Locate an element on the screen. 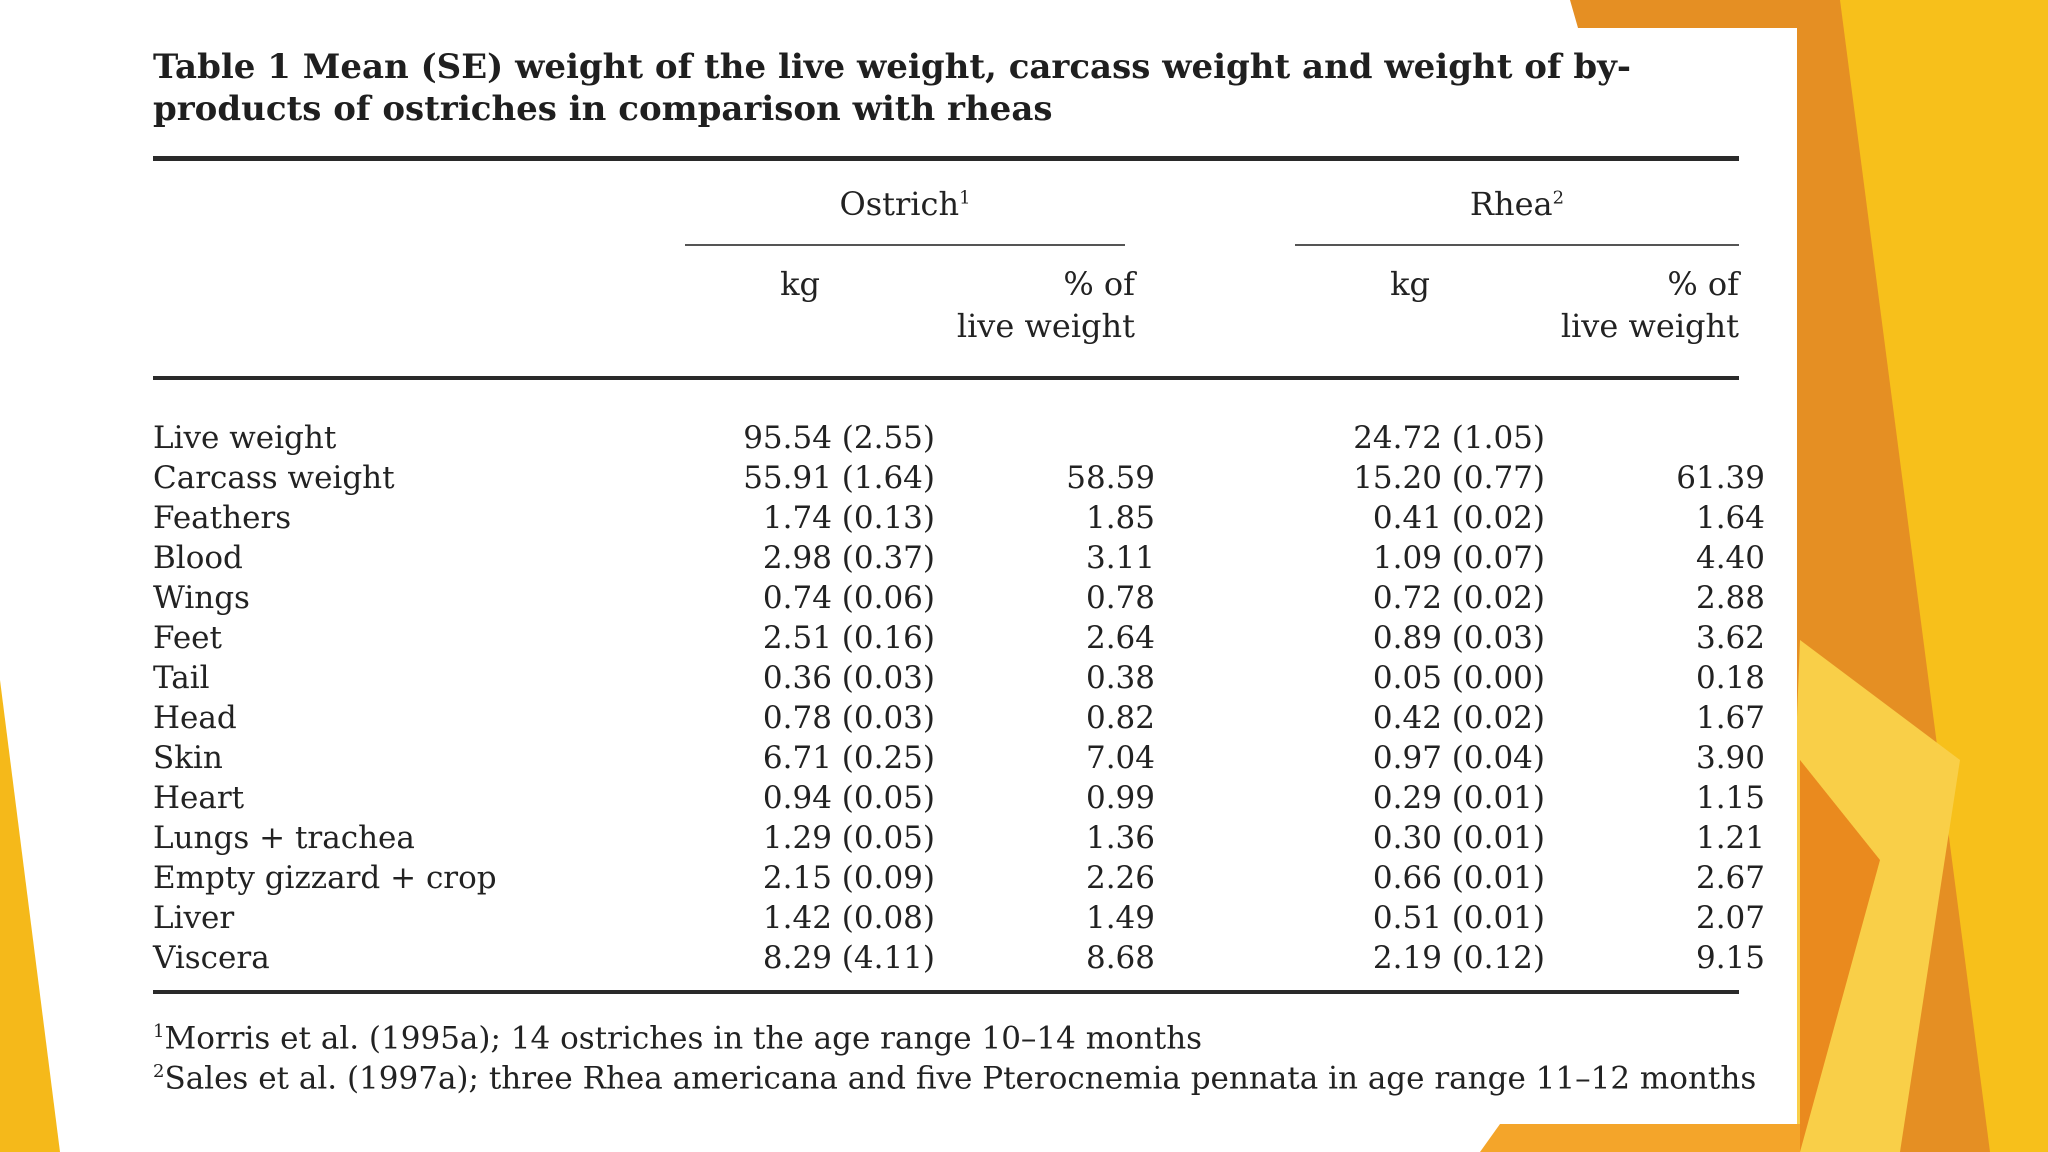 Image resolution: width=2048 pixels, height=1152 pixels. row-label: Wings is located at coordinates (201, 598).